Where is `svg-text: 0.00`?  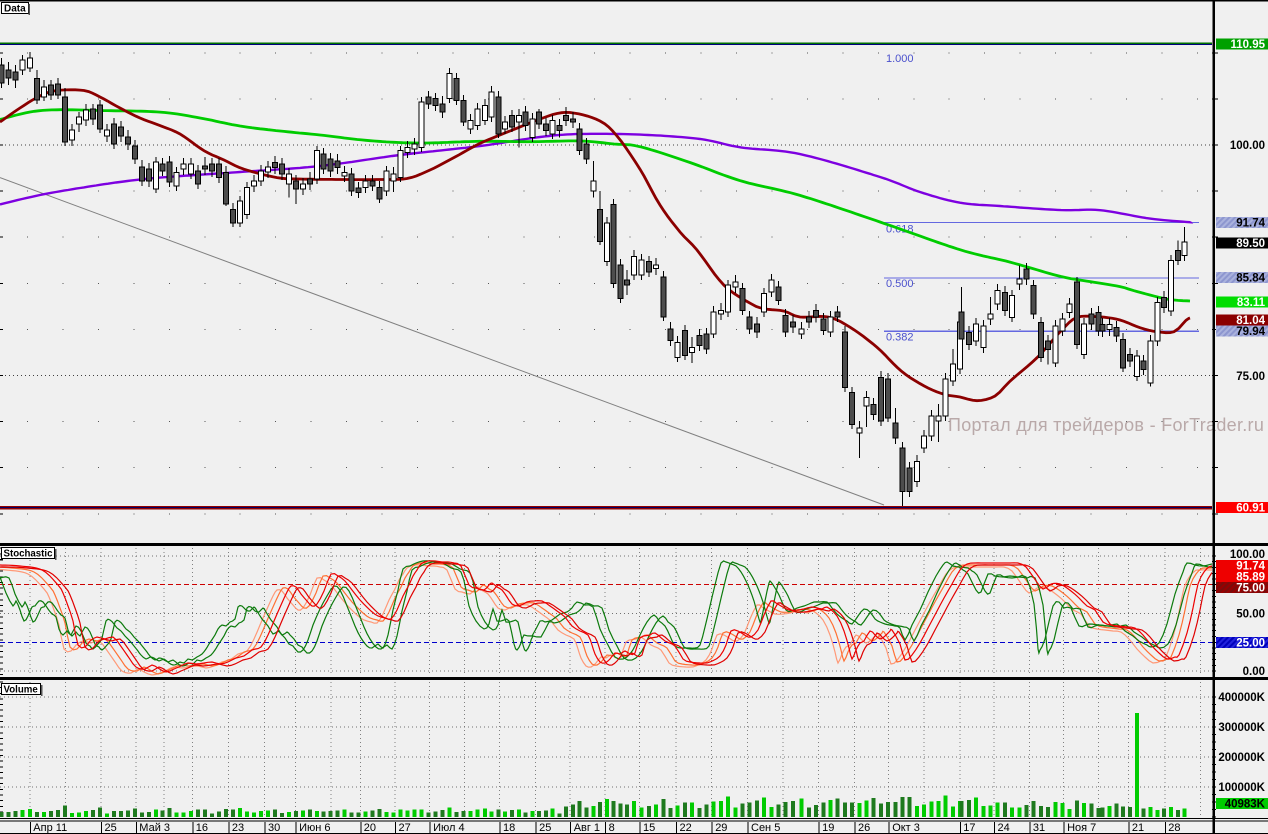 svg-text: 0.00 is located at coordinates (1254, 672).